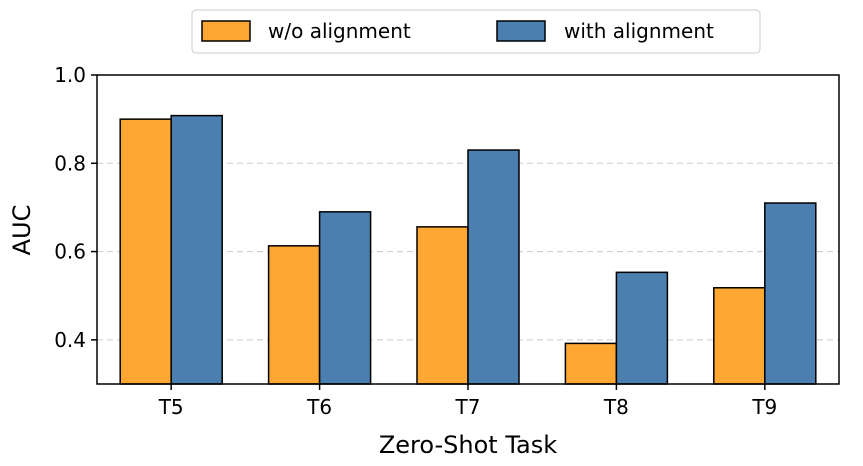  Describe the element at coordinates (639, 31) in the screenshot. I see `legend-label-with-alignment: with alignment` at that location.